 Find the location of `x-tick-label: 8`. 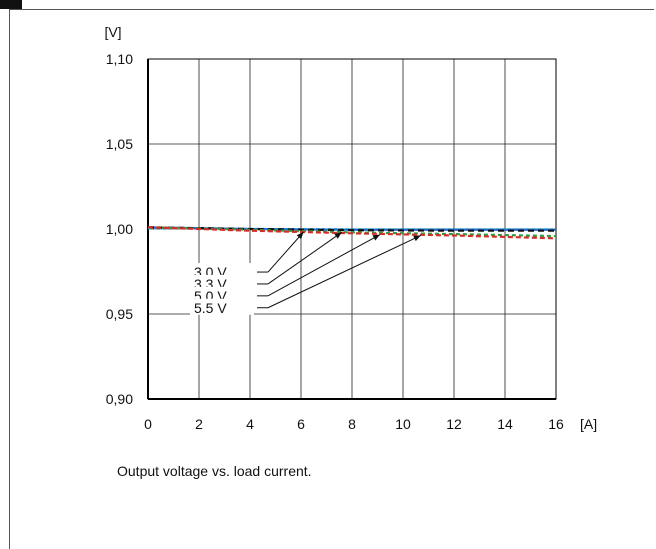

x-tick-label: 8 is located at coordinates (352, 424).